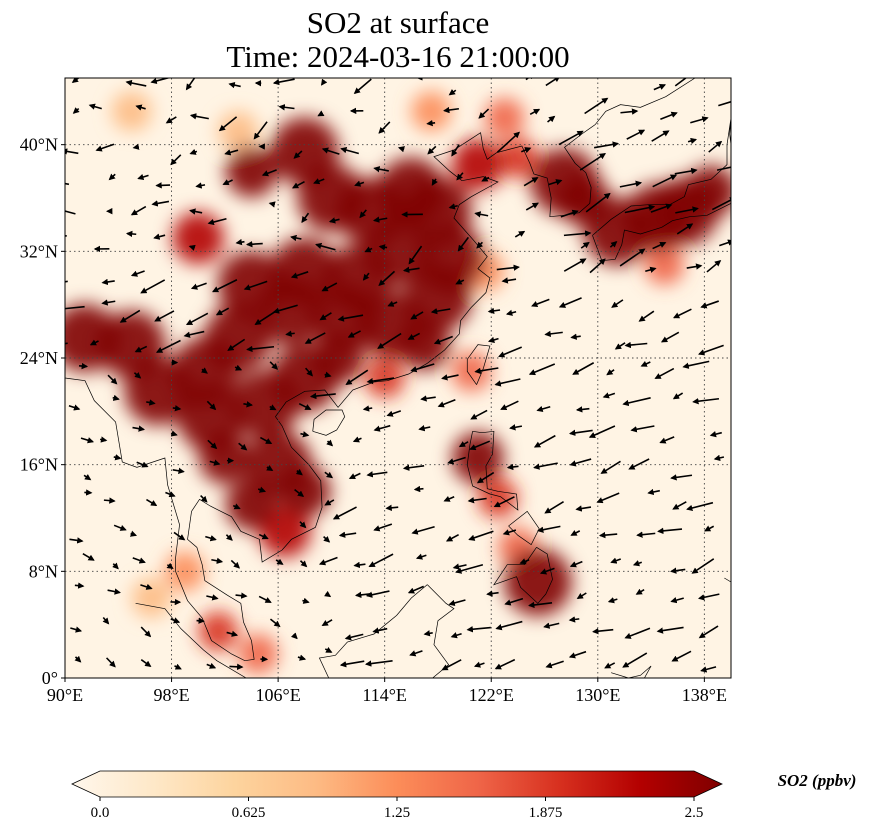 This screenshot has width=875, height=836. I want to click on colorbar-bar, so click(397, 784).